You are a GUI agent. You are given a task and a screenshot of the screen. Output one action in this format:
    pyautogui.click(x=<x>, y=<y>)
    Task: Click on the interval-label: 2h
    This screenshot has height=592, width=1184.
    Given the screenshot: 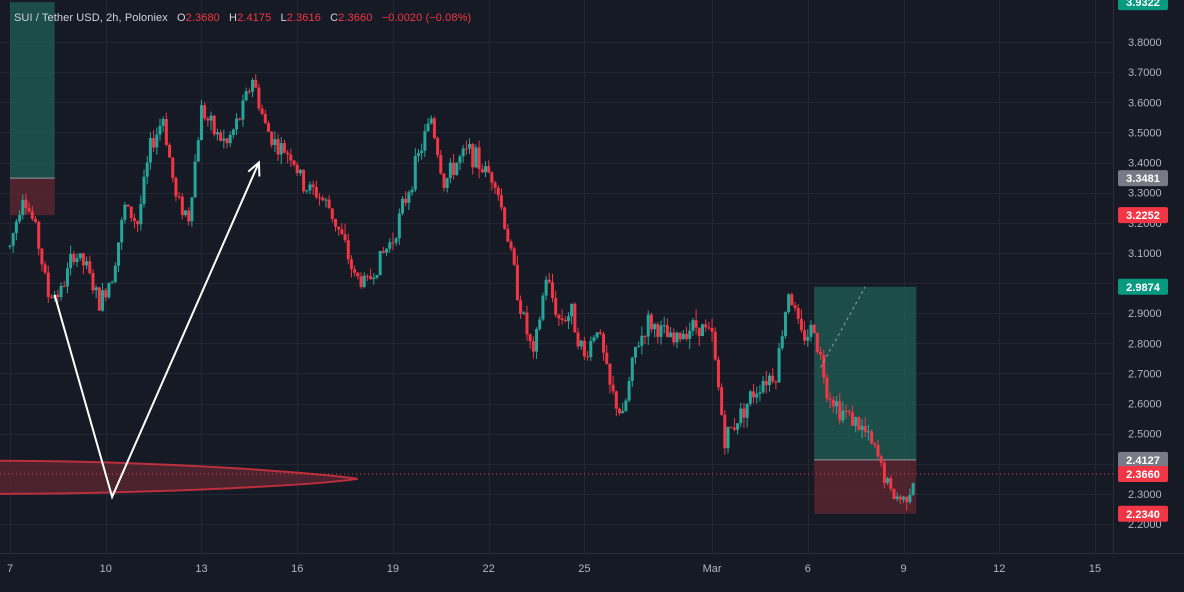 What is the action you would take?
    pyautogui.click(x=112, y=18)
    